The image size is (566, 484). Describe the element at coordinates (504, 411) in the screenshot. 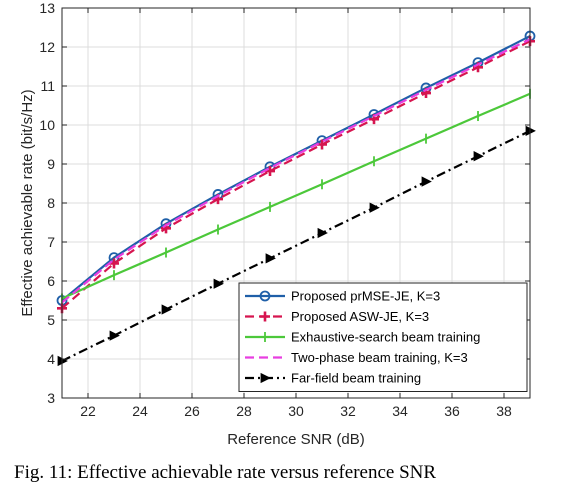

I see `x-tick-label: 38` at that location.